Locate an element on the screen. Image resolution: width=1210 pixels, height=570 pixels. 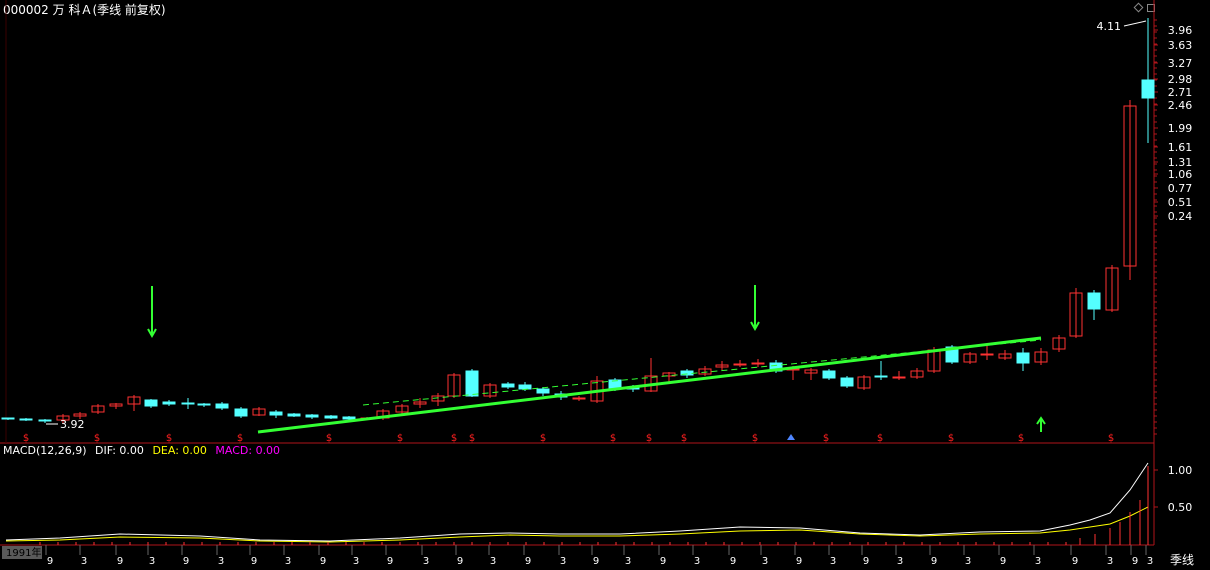
dea-line is located at coordinates (577, 524).